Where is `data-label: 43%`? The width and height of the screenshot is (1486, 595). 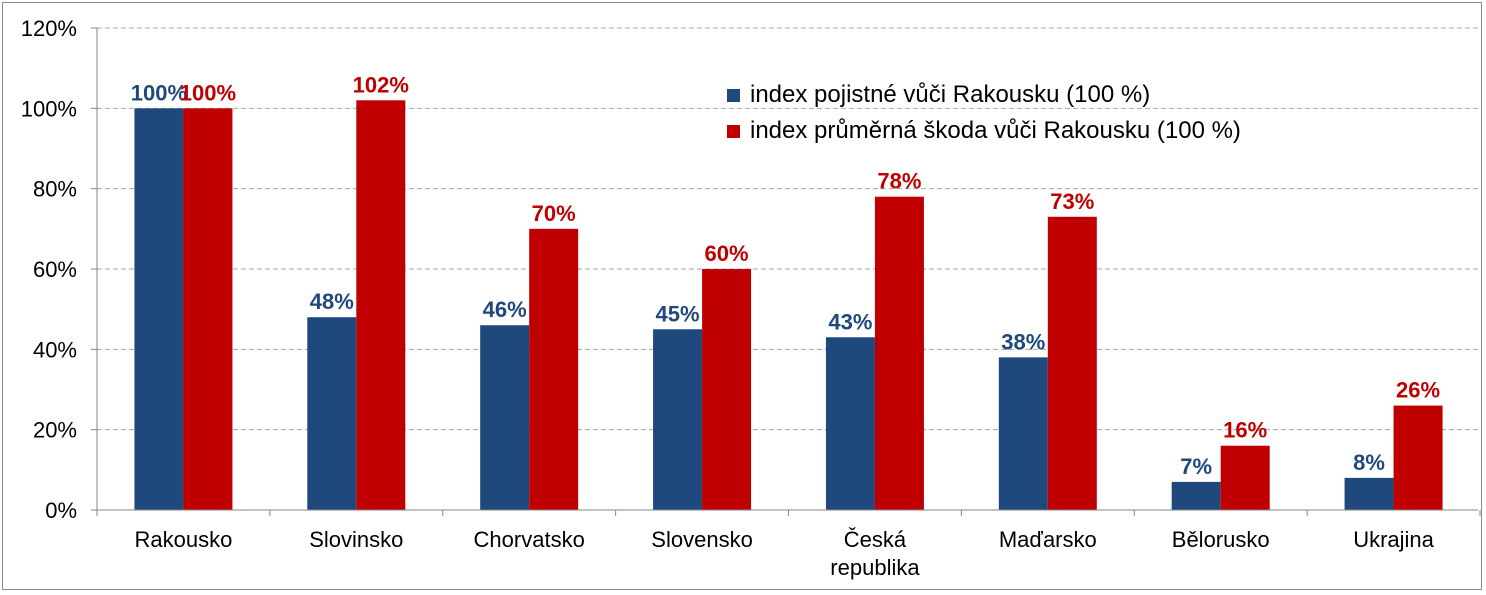 data-label: 43% is located at coordinates (850, 321).